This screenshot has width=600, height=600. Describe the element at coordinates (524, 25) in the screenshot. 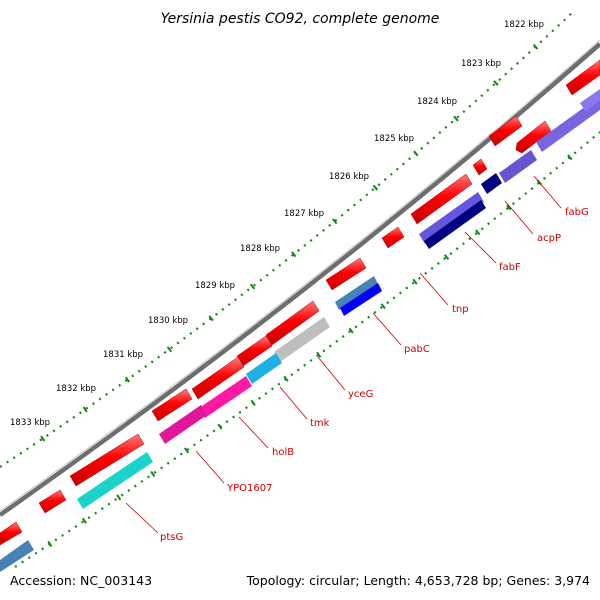

I see `tick-label-1822: 1822 kbp` at that location.